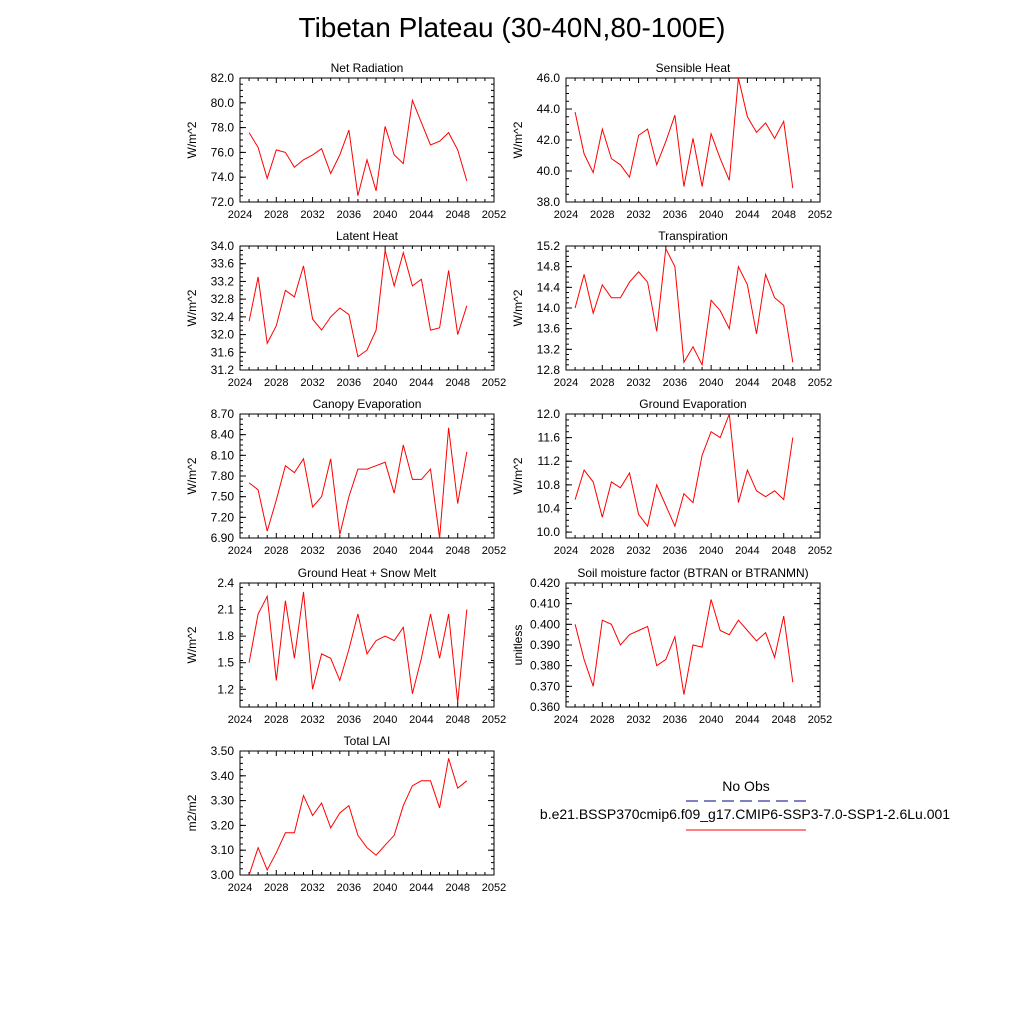 This screenshot has width=1024, height=1024. Describe the element at coordinates (223, 414) in the screenshot. I see `y-tick-label: 8.70` at that location.